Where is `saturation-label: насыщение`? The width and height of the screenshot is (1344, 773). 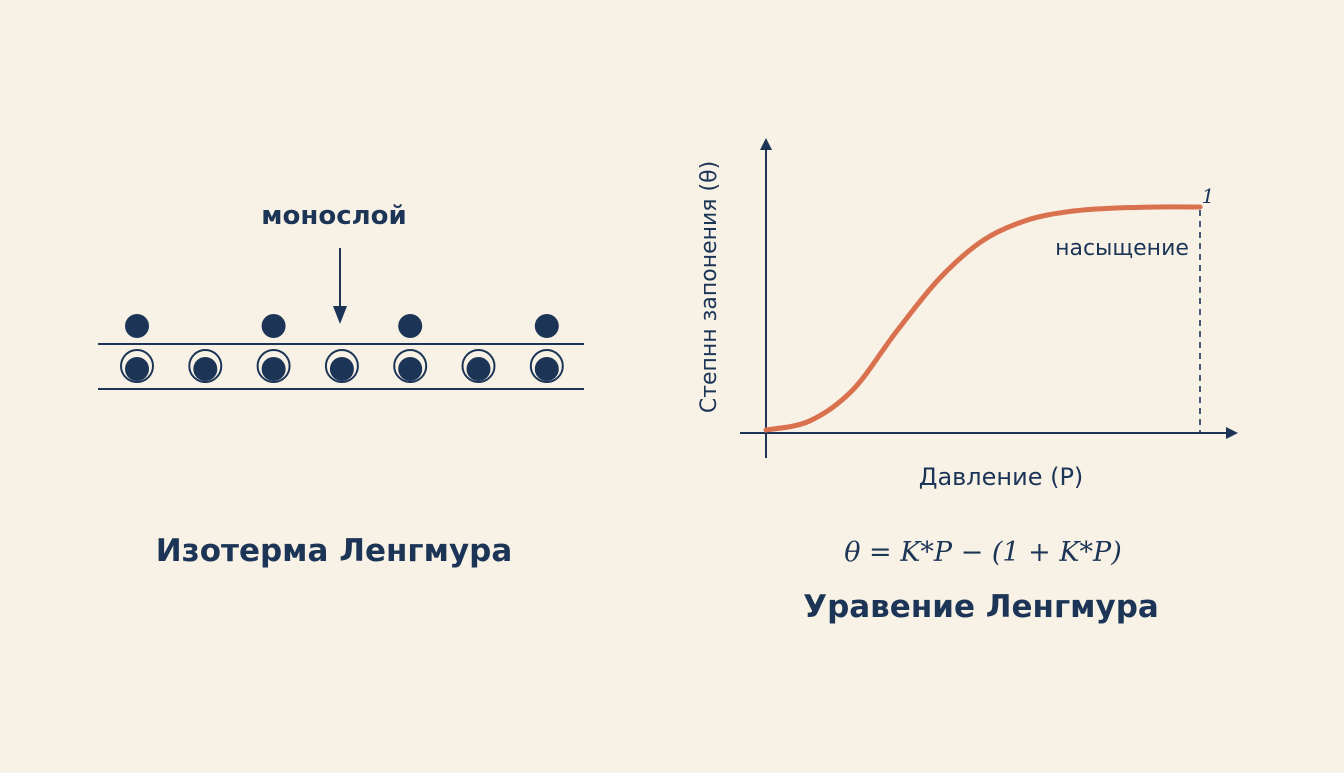
saturation-label: насыщение is located at coordinates (1122, 248).